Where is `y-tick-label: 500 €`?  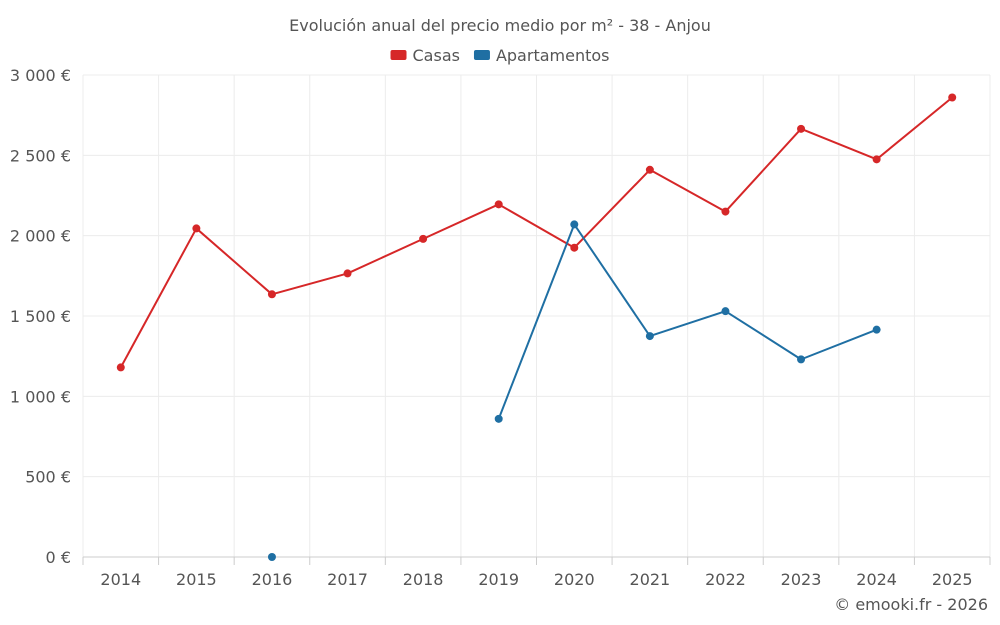
y-tick-label: 500 € is located at coordinates (48, 477).